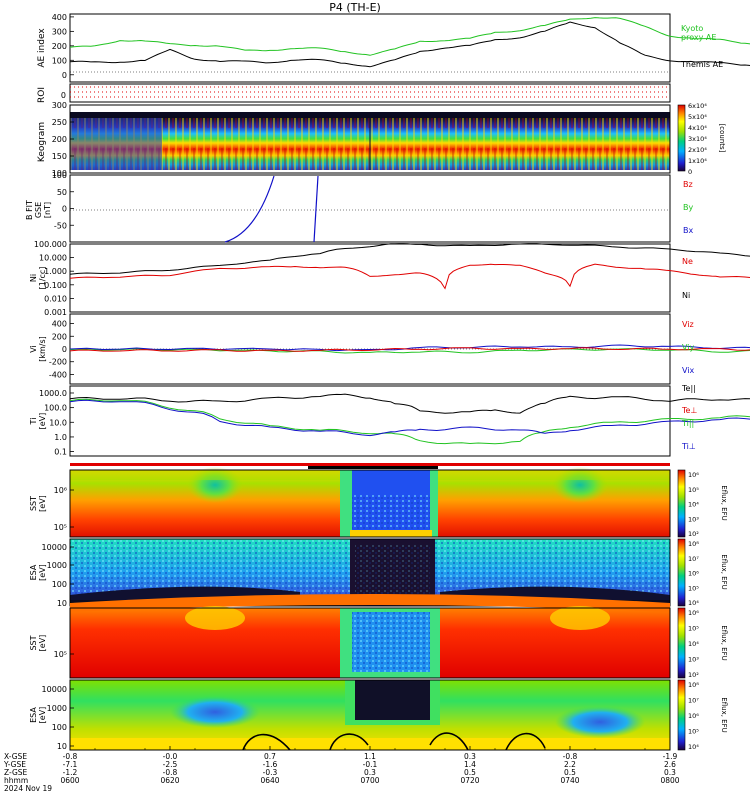  Describe the element at coordinates (59, 727) in the screenshot. I see `esa-elec-tick-label: 100` at that location.